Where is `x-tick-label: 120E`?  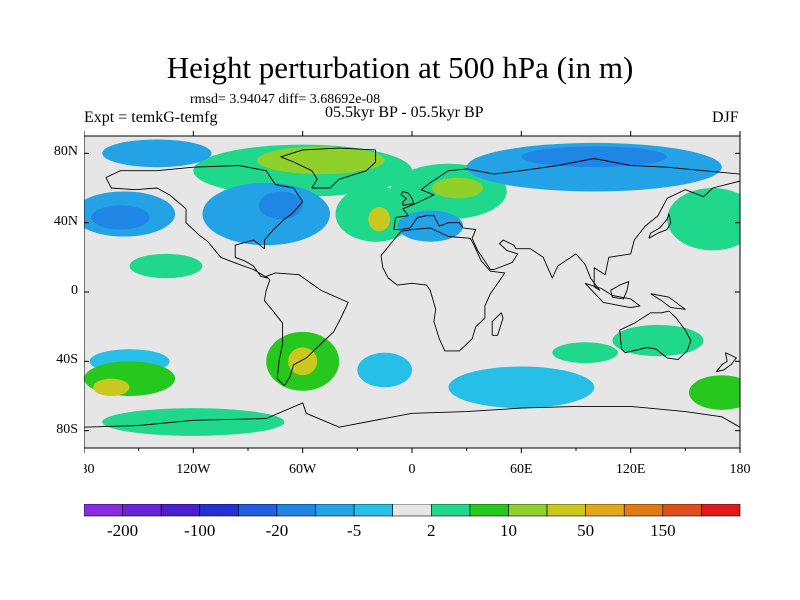 x-tick-label: 120E is located at coordinates (631, 469).